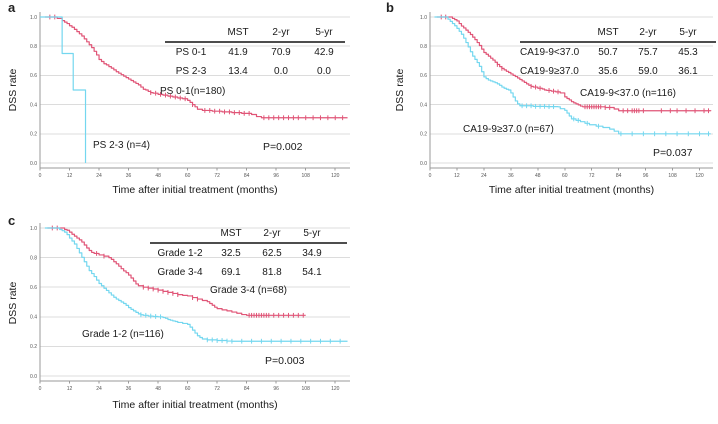  Describe the element at coordinates (549, 71) in the screenshot. I see `row-label: CA19-9≥37.0` at that location.